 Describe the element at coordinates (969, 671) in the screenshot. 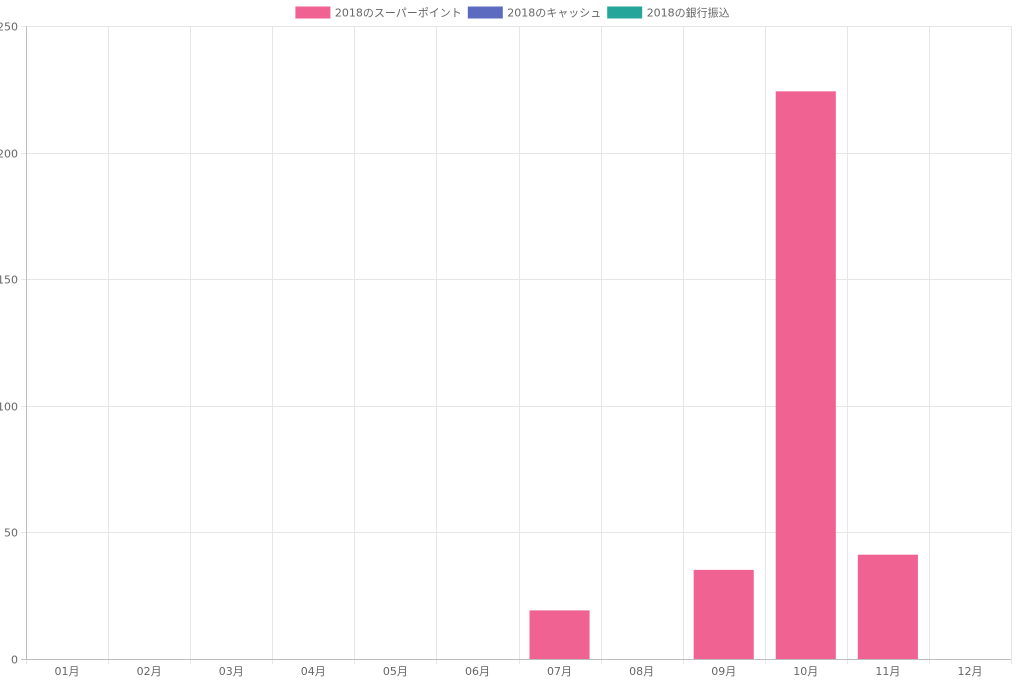

I see `x-tick-label: 12月` at that location.